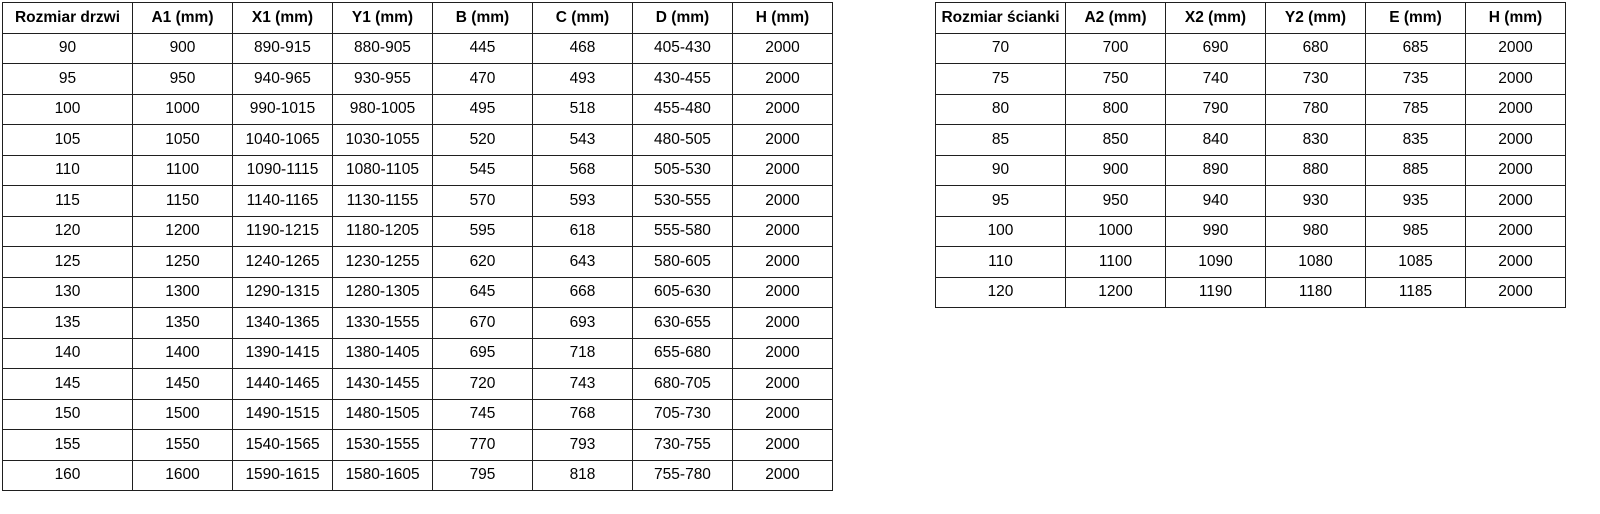 Image resolution: width=1600 pixels, height=514 pixels. I want to click on table-cell: 505-530, so click(682, 170).